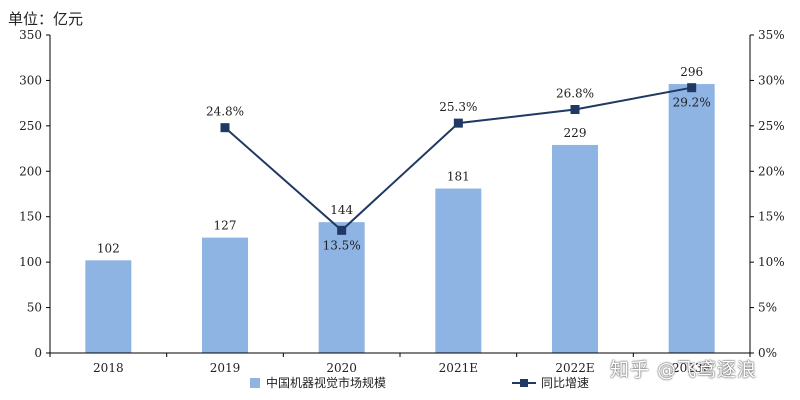 The width and height of the screenshot is (800, 400). I want to click on legend-bar-swatch, so click(255, 383).